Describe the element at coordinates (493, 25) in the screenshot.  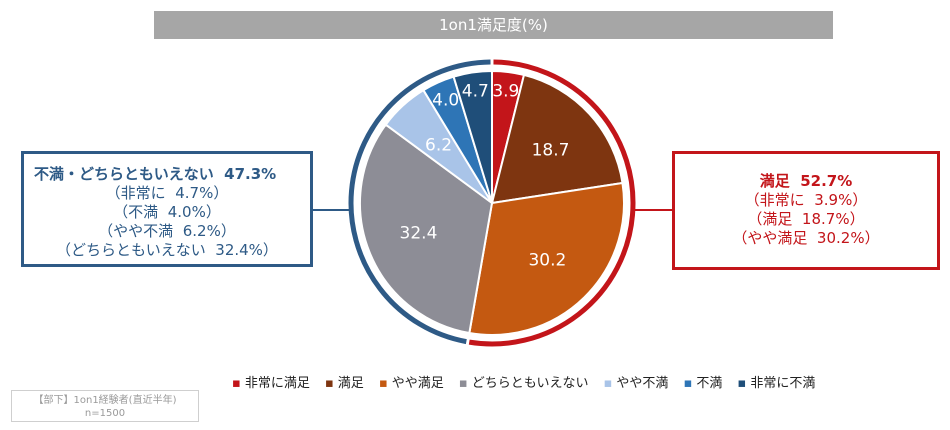
I see `chart-title: 1on1満足度(%)` at that location.